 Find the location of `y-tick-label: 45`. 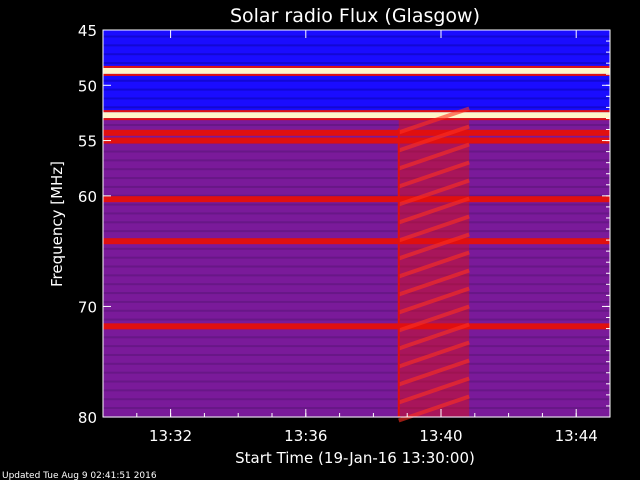

y-tick-label: 45 is located at coordinates (87, 31).